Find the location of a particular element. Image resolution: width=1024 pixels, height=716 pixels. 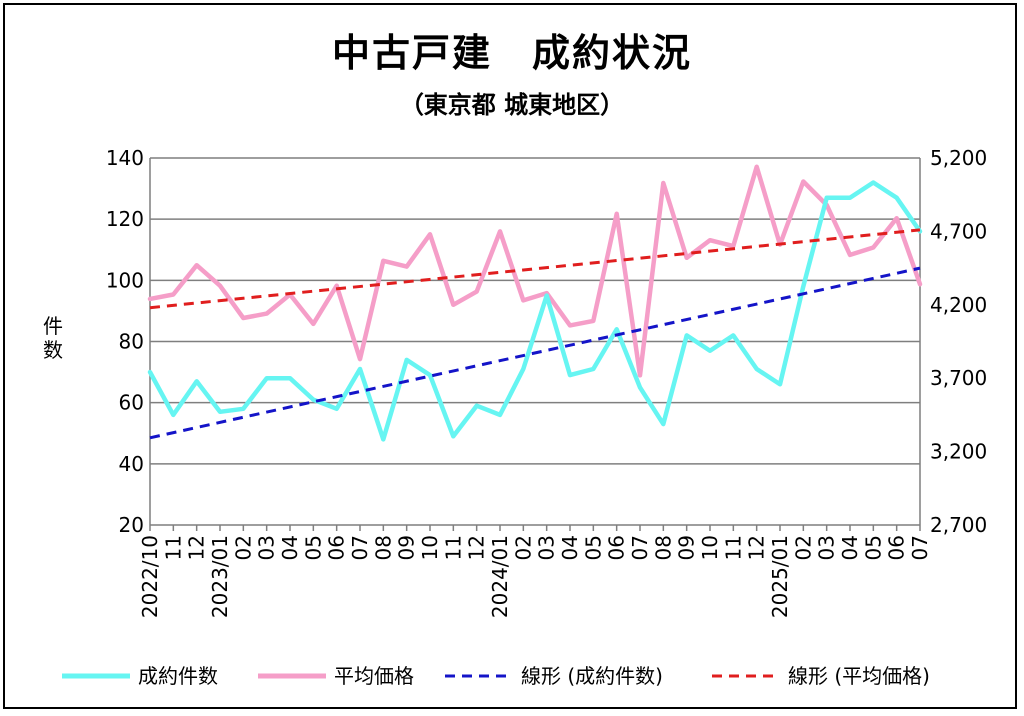

y-axis-label-char: 数 is located at coordinates (53, 350).